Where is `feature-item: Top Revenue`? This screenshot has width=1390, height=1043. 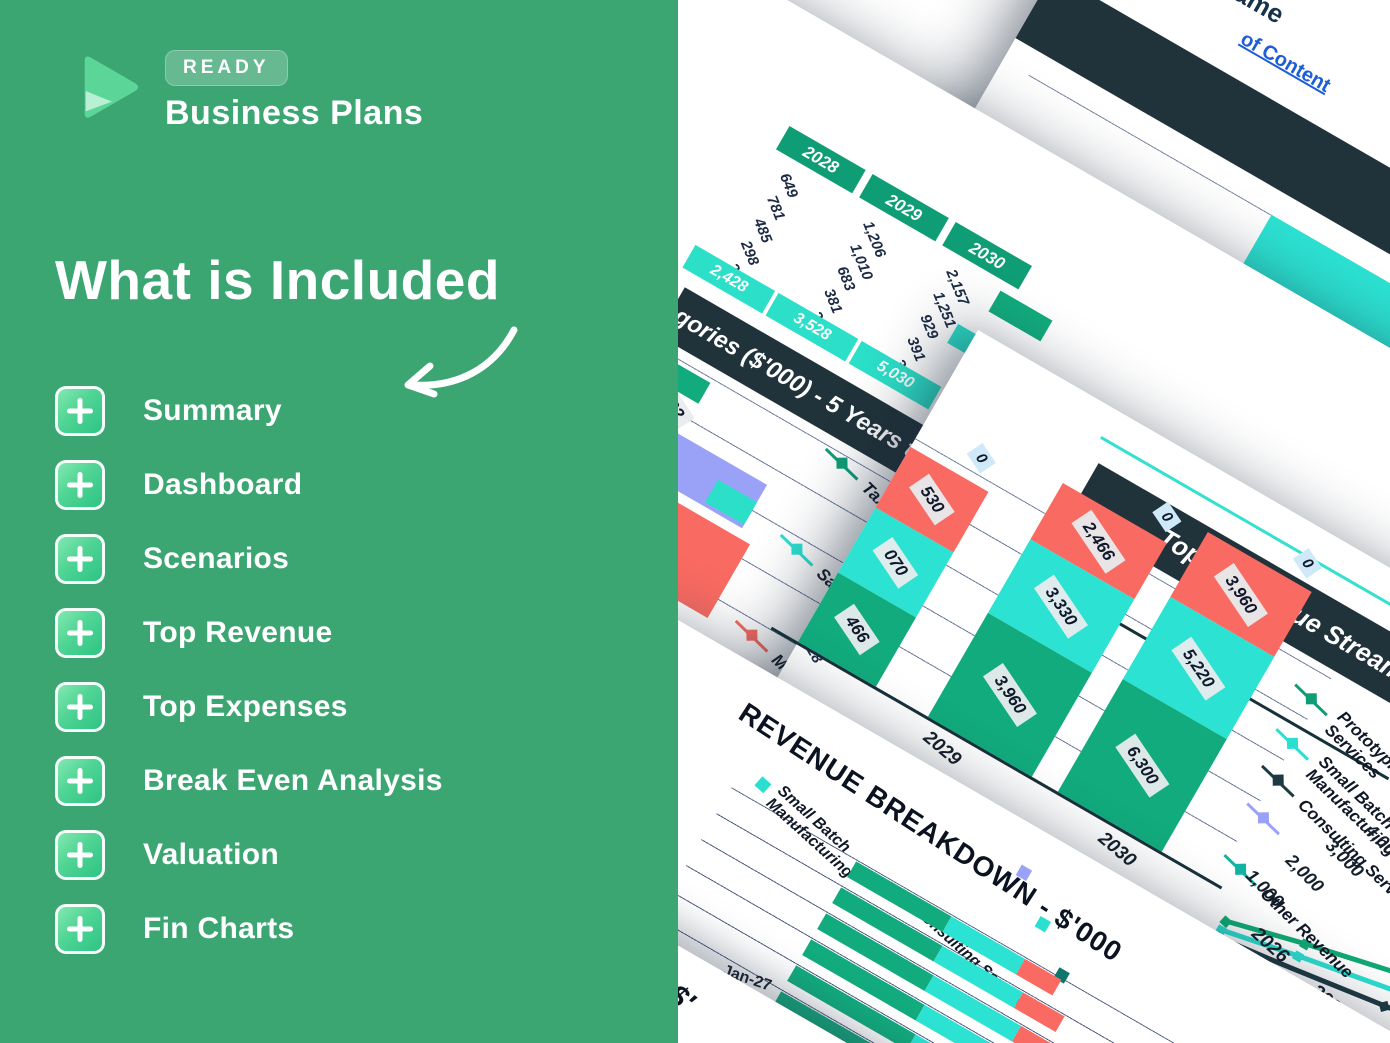
feature-item: Top Revenue is located at coordinates (249, 633).